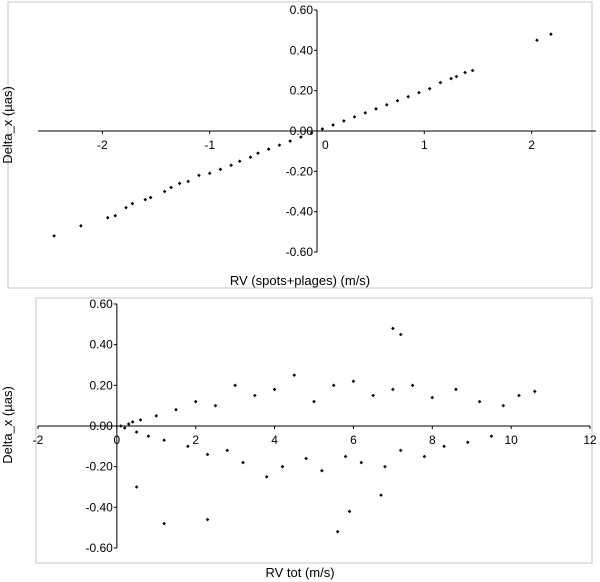  I want to click on x-tick-label: 10, so click(511, 440).